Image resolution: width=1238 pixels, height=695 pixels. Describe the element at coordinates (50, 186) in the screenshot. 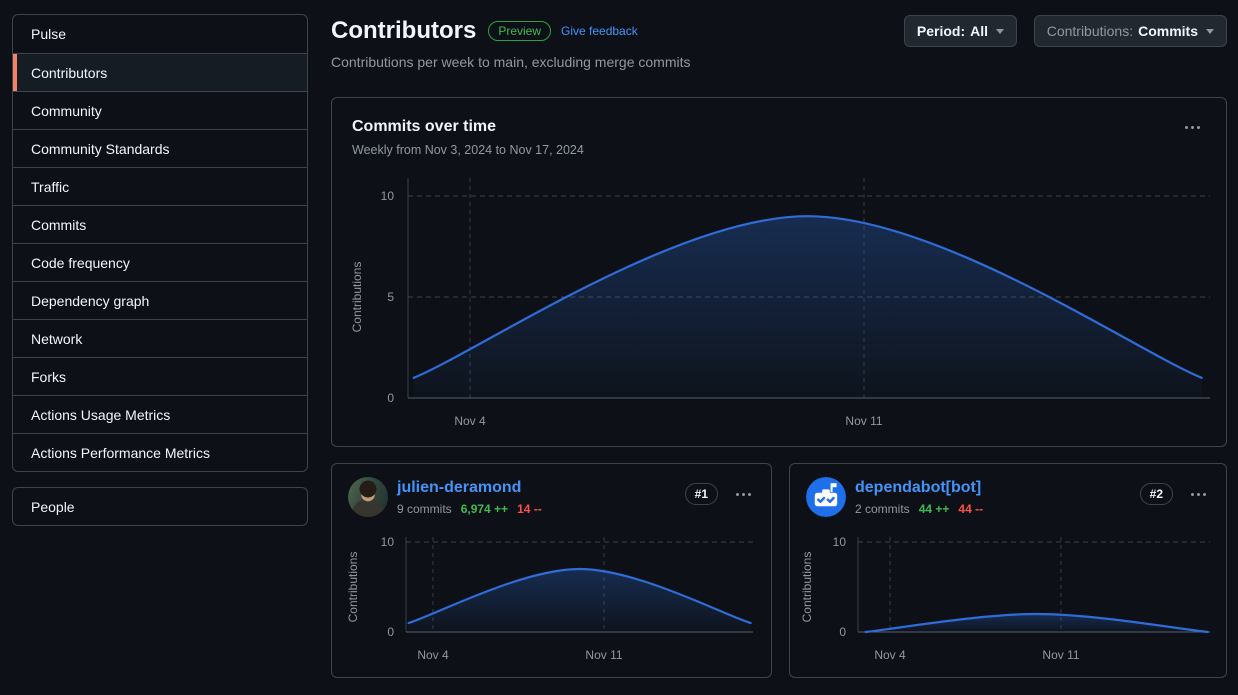

I see `sidebar-item-label: Traffic` at that location.